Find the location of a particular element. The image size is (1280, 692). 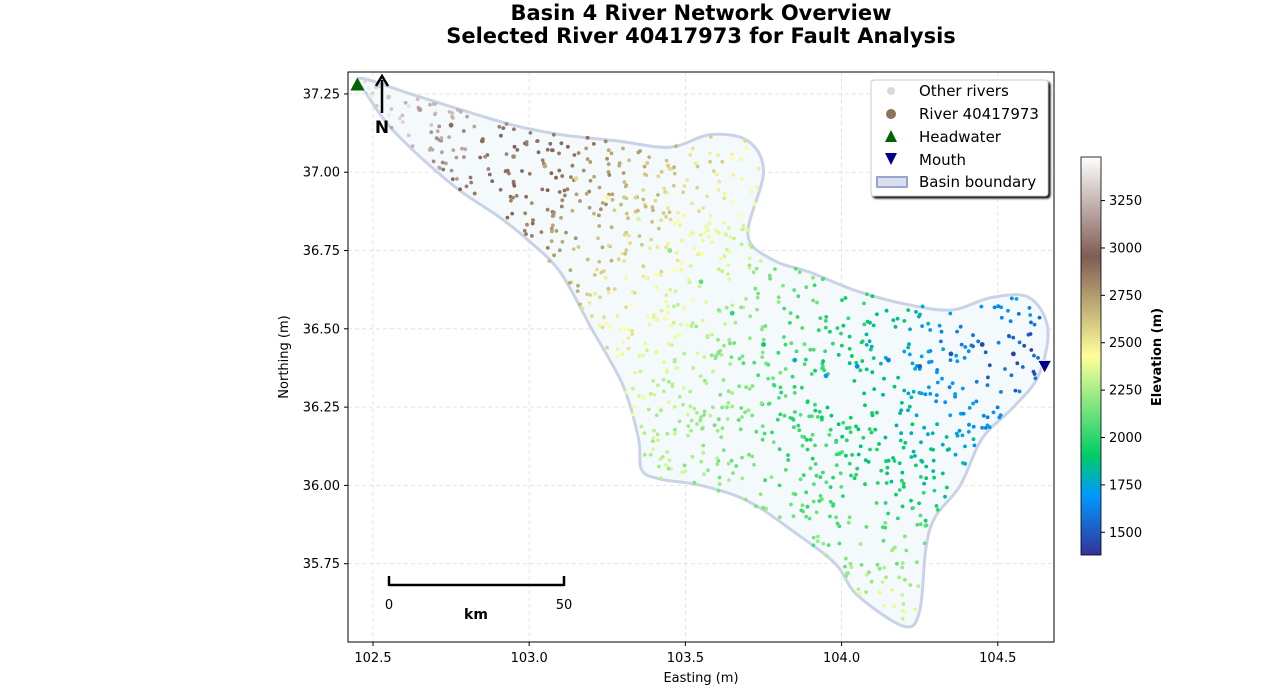

scale-bar: 0 50 km is located at coordinates (478, 599).